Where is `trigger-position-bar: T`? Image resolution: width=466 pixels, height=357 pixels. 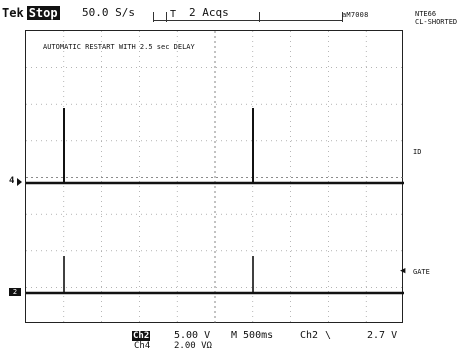 trigger-position-bar: T is located at coordinates (248, 16).